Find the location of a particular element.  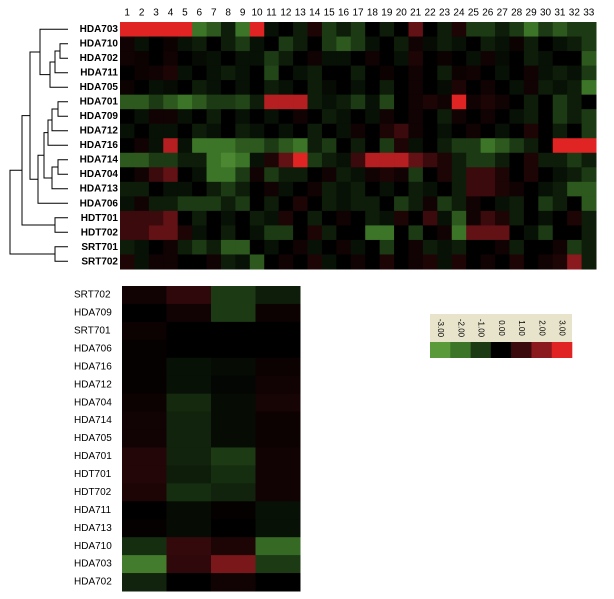

column-label: 25 is located at coordinates (474, 13).